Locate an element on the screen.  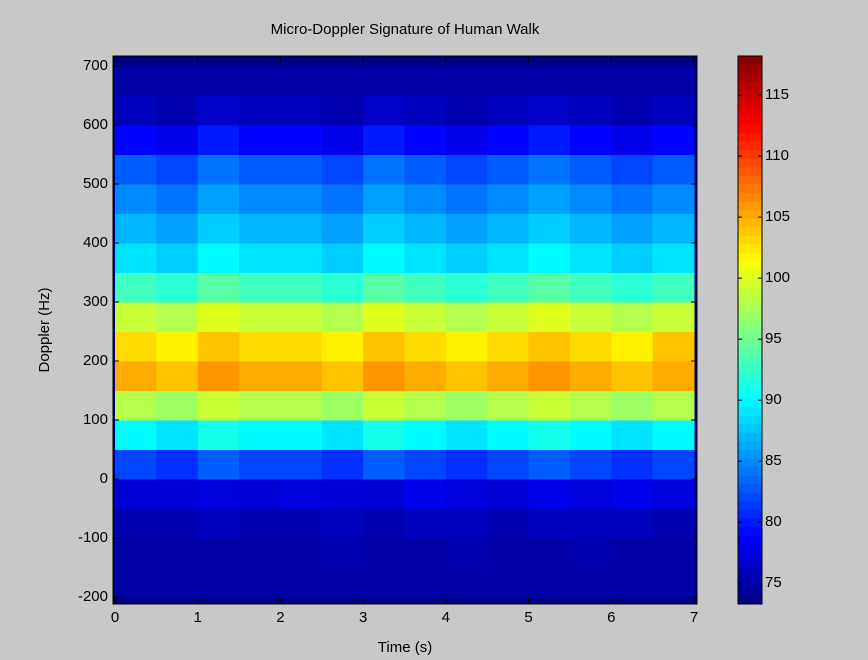
x-tick-label: 7 is located at coordinates (694, 617).